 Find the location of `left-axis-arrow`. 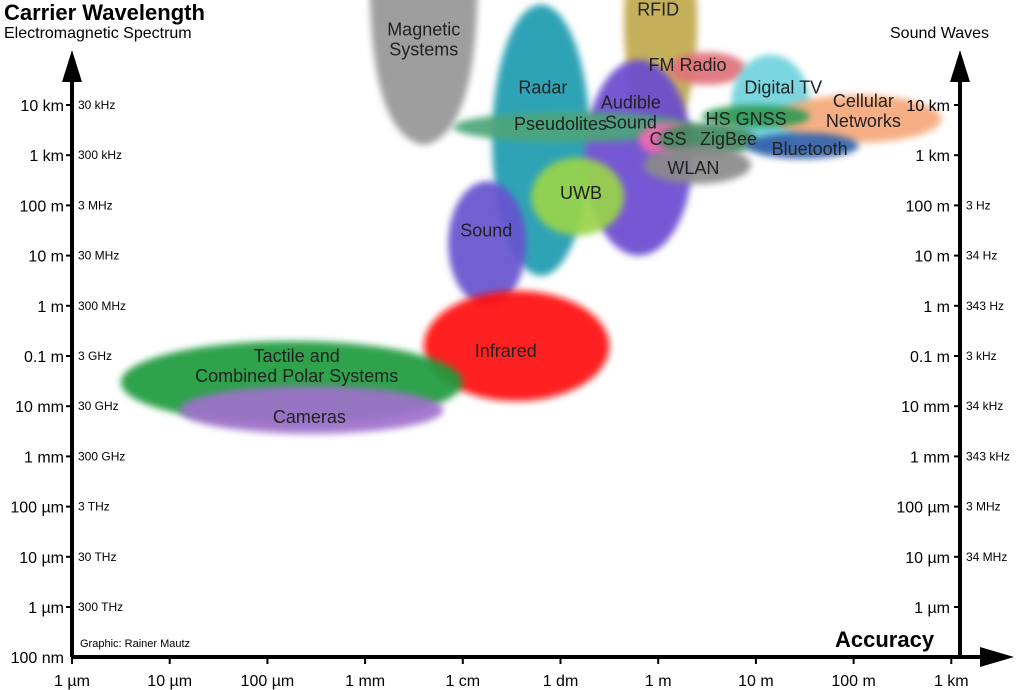

left-axis-arrow is located at coordinates (72, 66).